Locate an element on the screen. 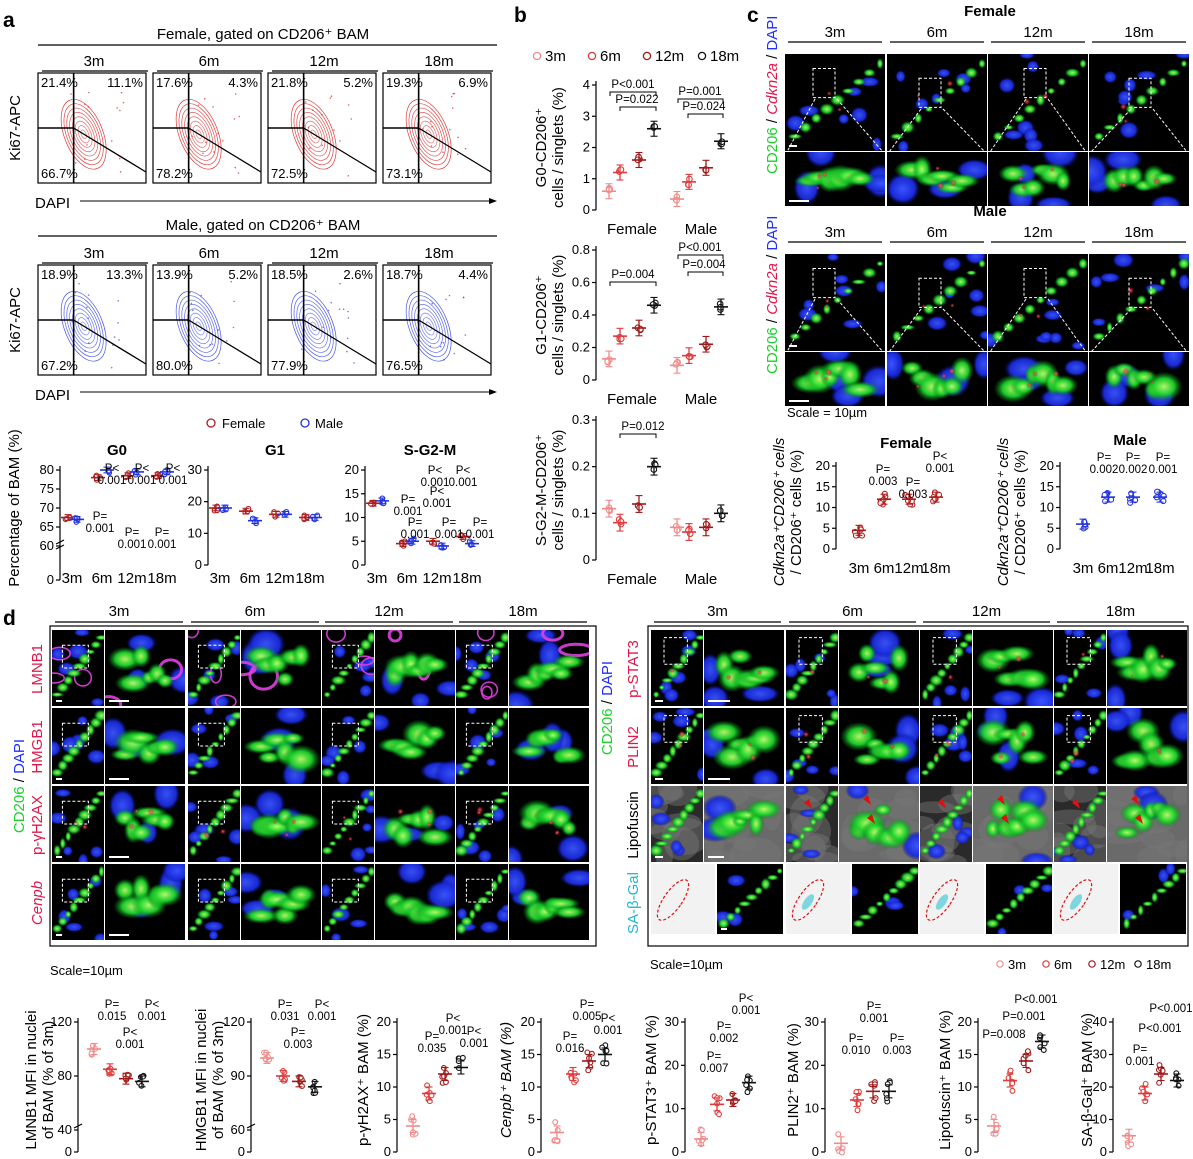  micro-d-Lipofuscin-6m-zoom-content is located at coordinates (879, 824).